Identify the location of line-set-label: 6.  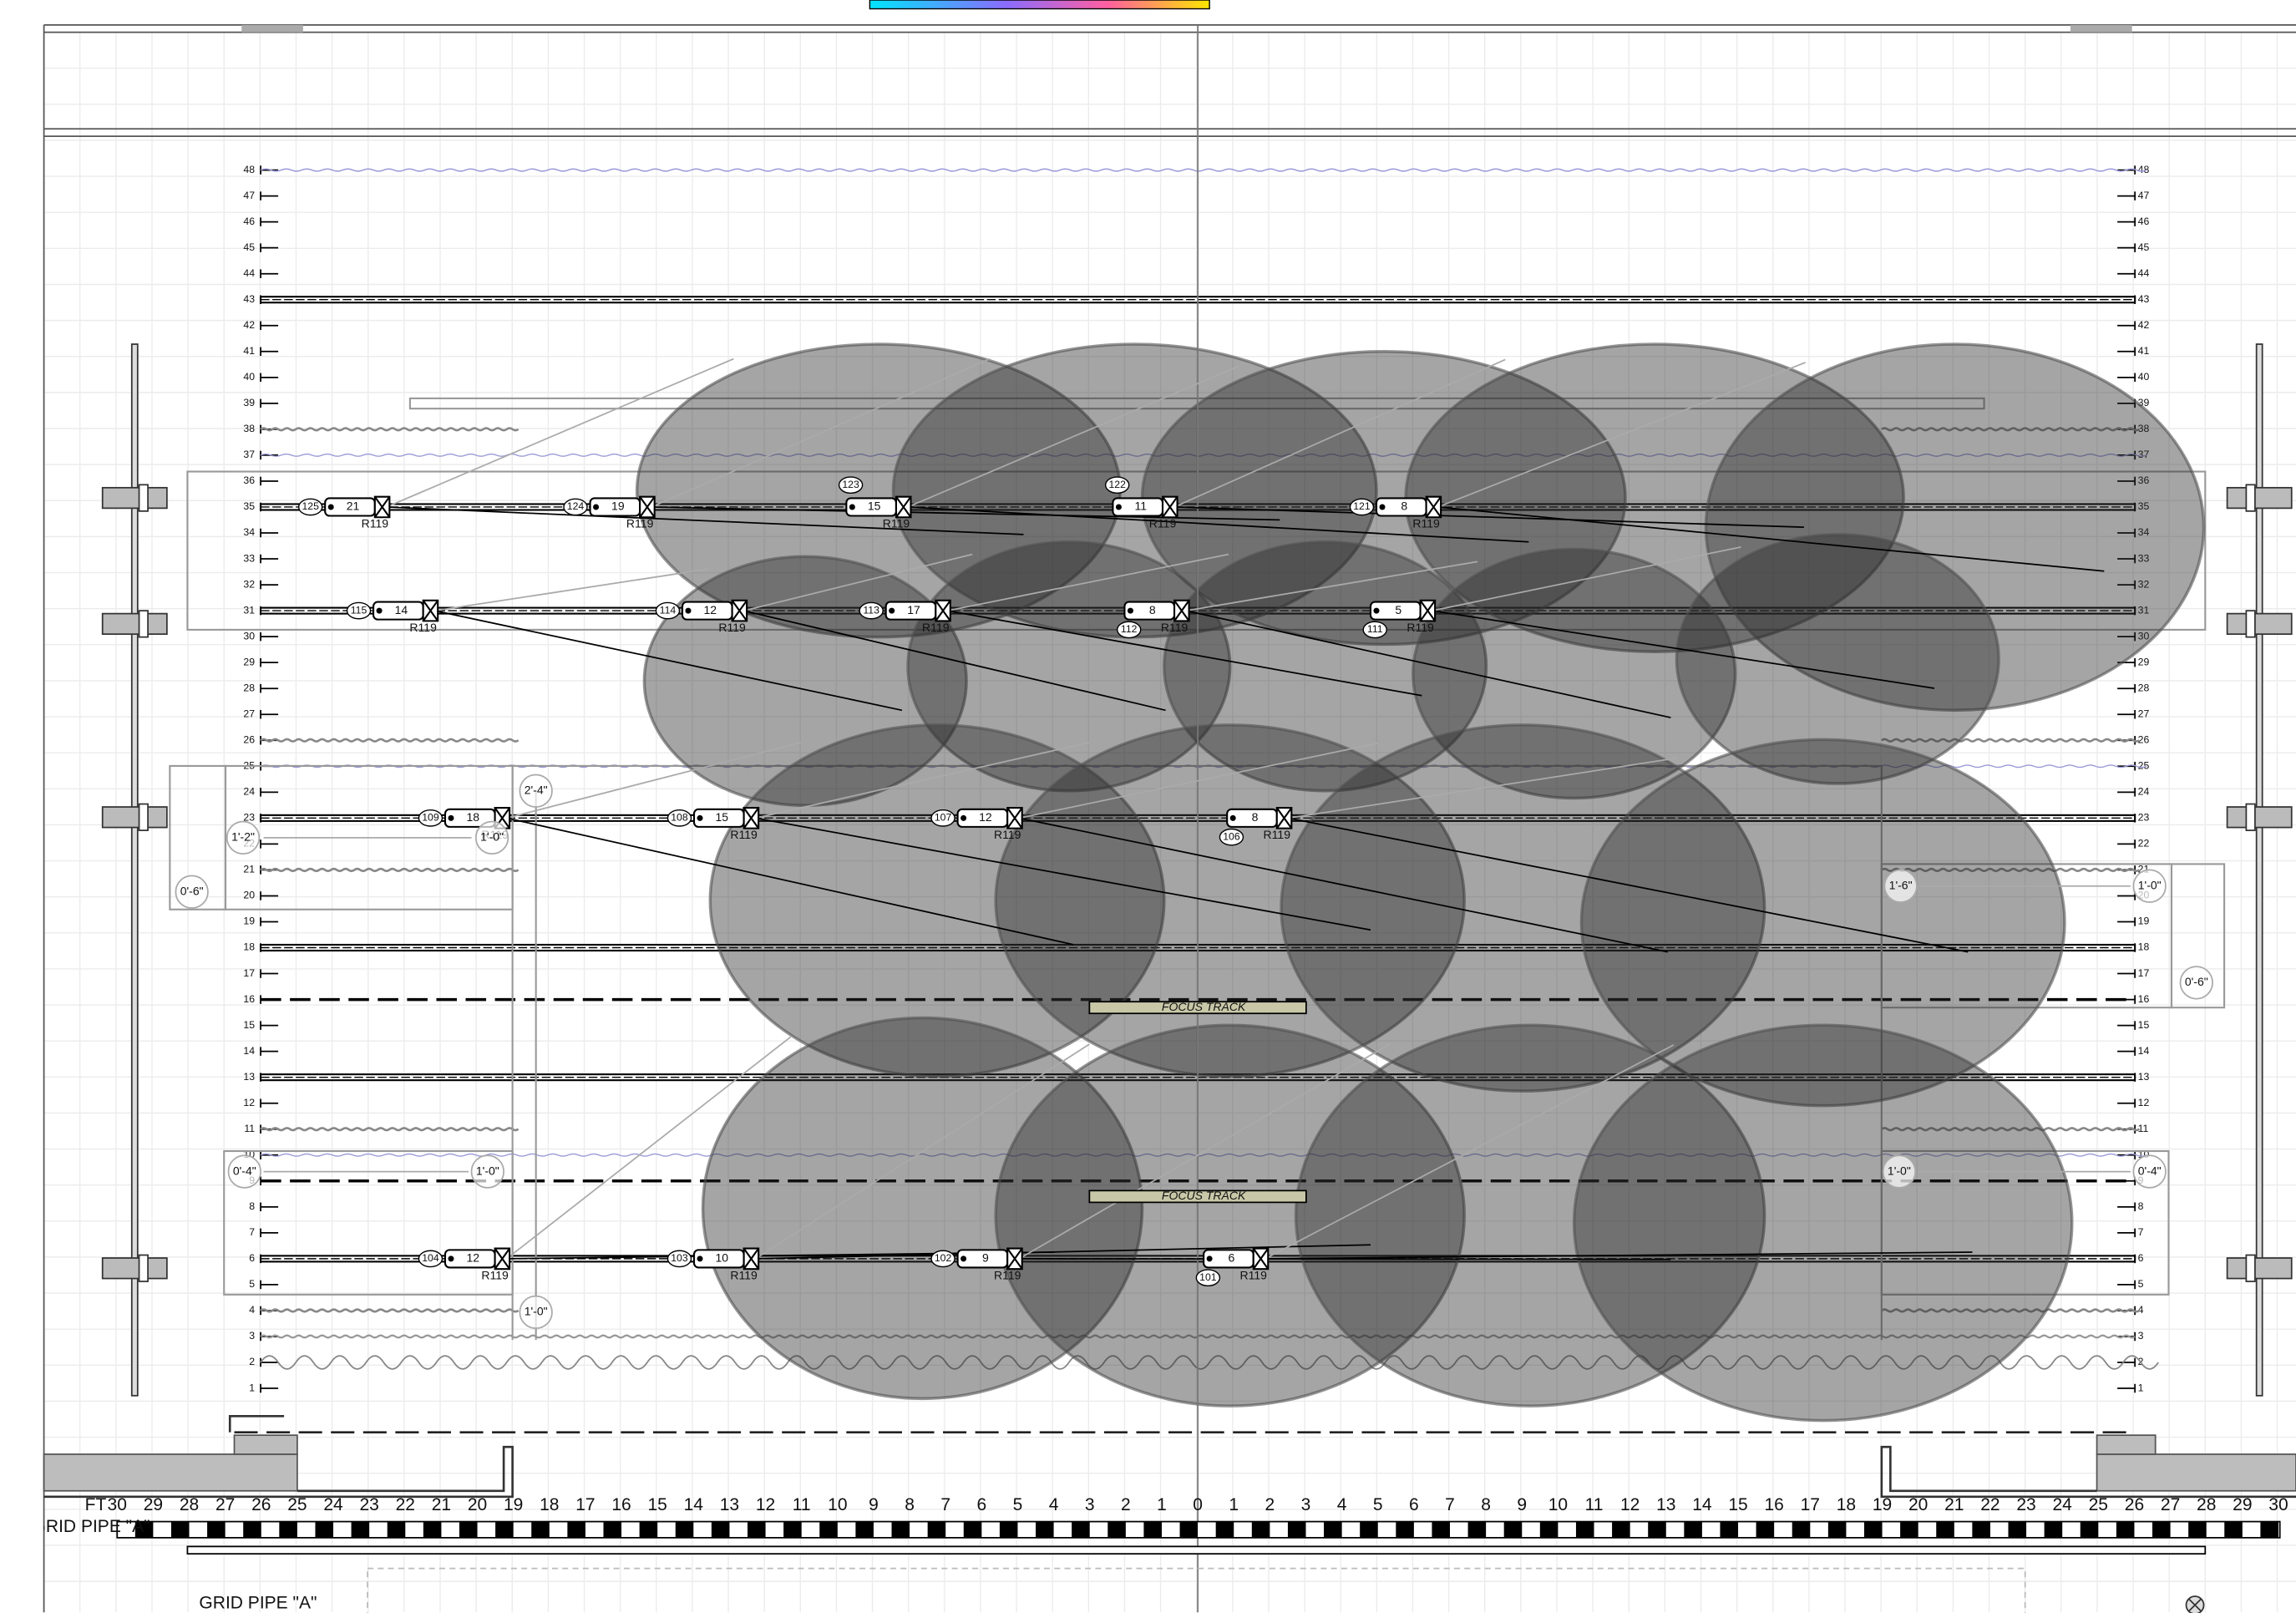
(252, 1258).